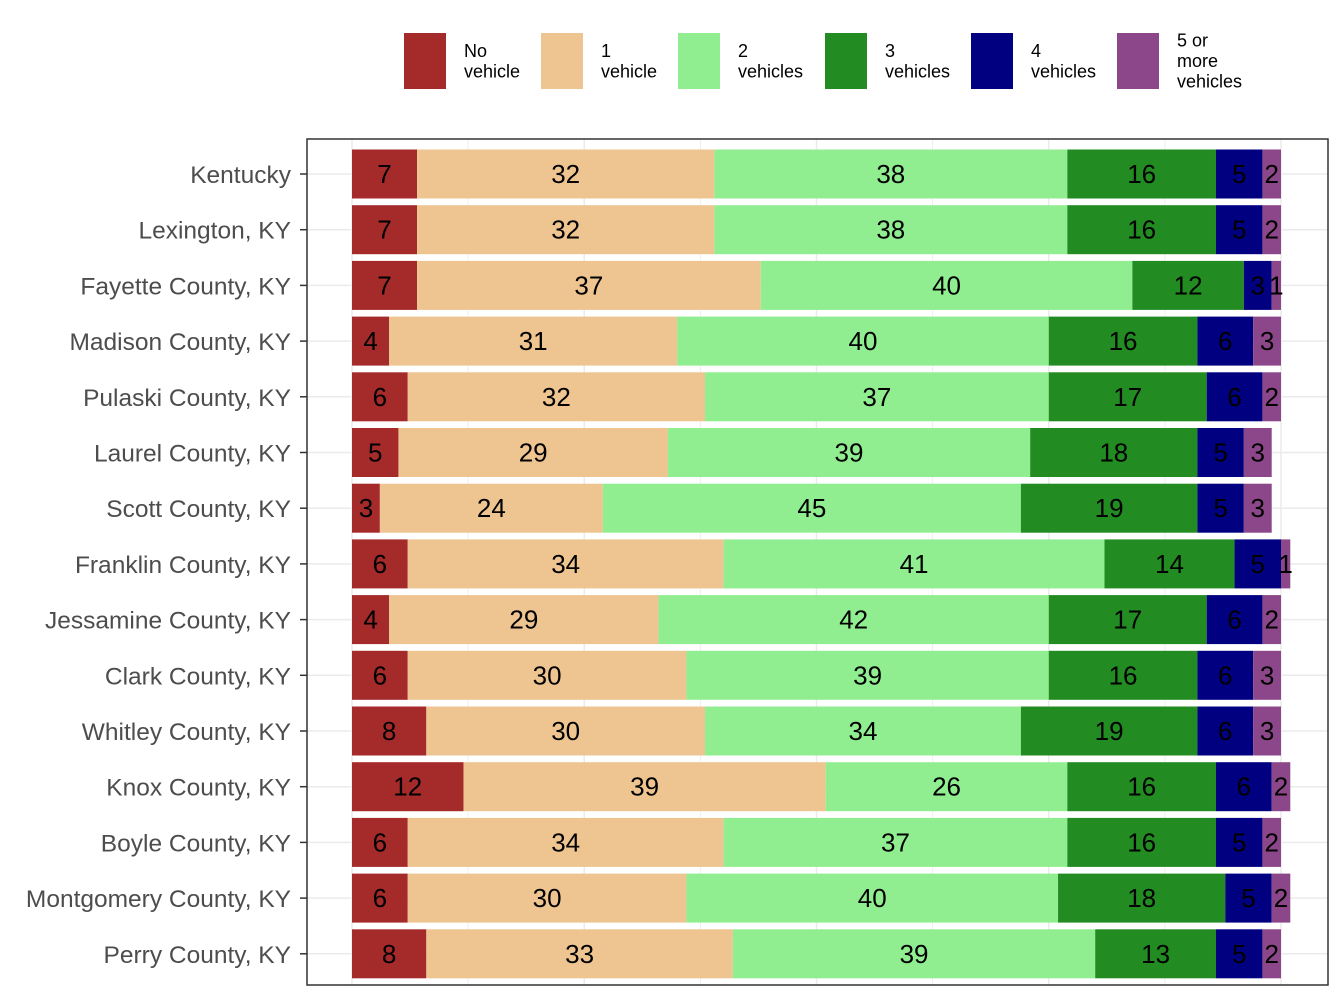  I want to click on bar-franklin-county-ky-5-or-more-vehicles, so click(1286, 564).